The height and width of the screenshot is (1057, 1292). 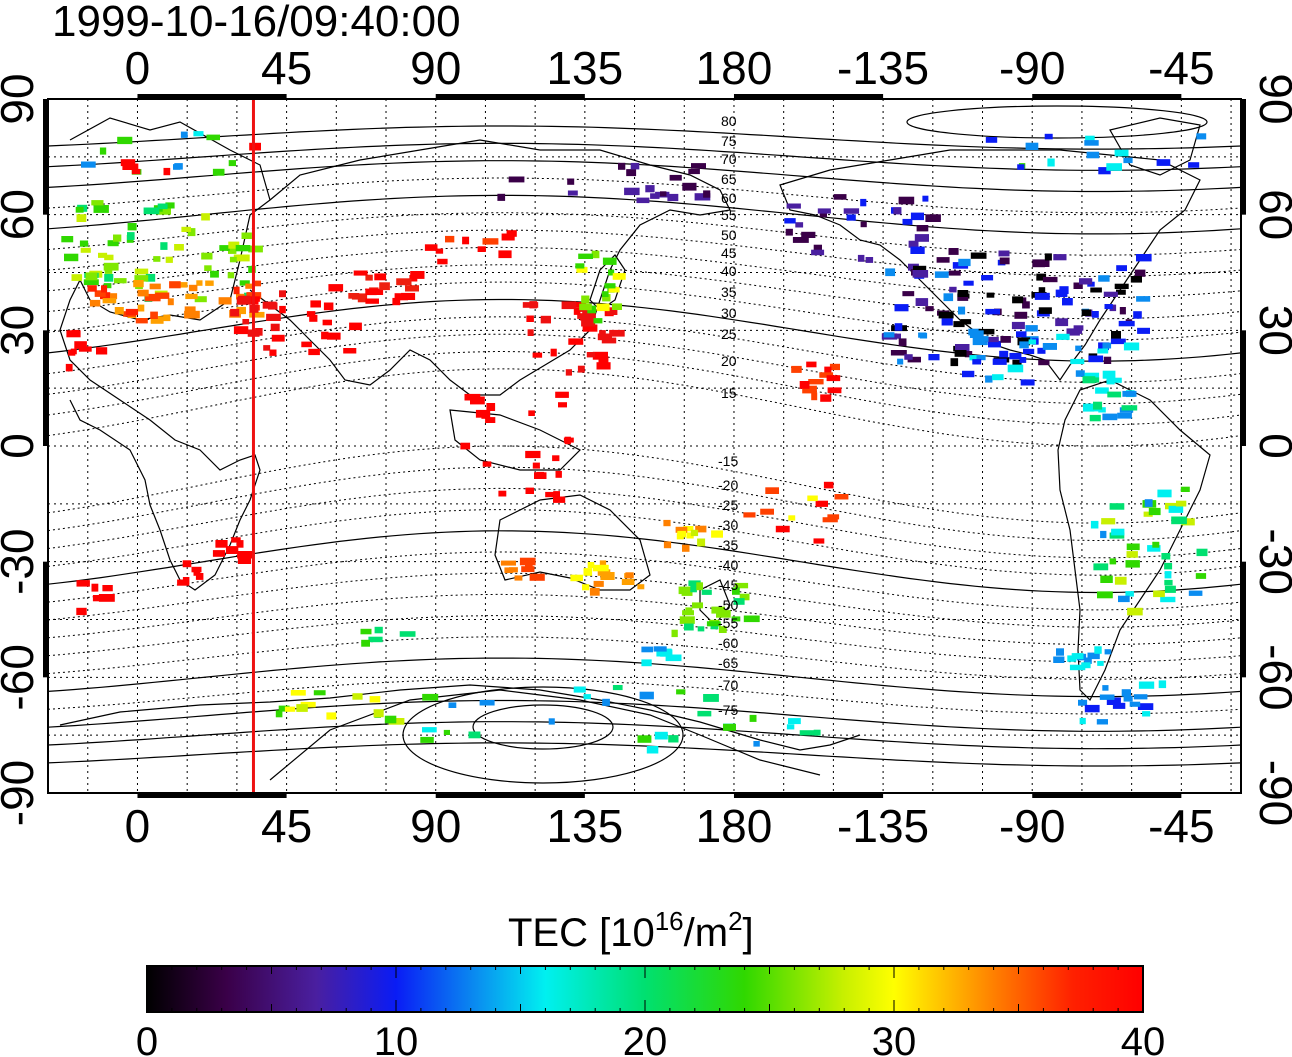 I want to click on colorbar-tick-label: 0, so click(x=147, y=1038).